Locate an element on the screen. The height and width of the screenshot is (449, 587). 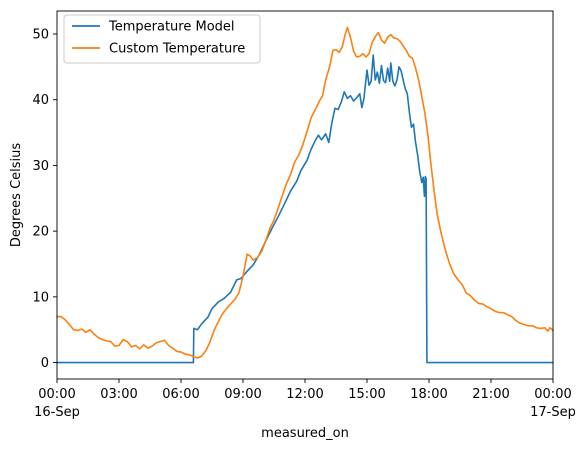
y-tick-label: 50 is located at coordinates (40, 35).